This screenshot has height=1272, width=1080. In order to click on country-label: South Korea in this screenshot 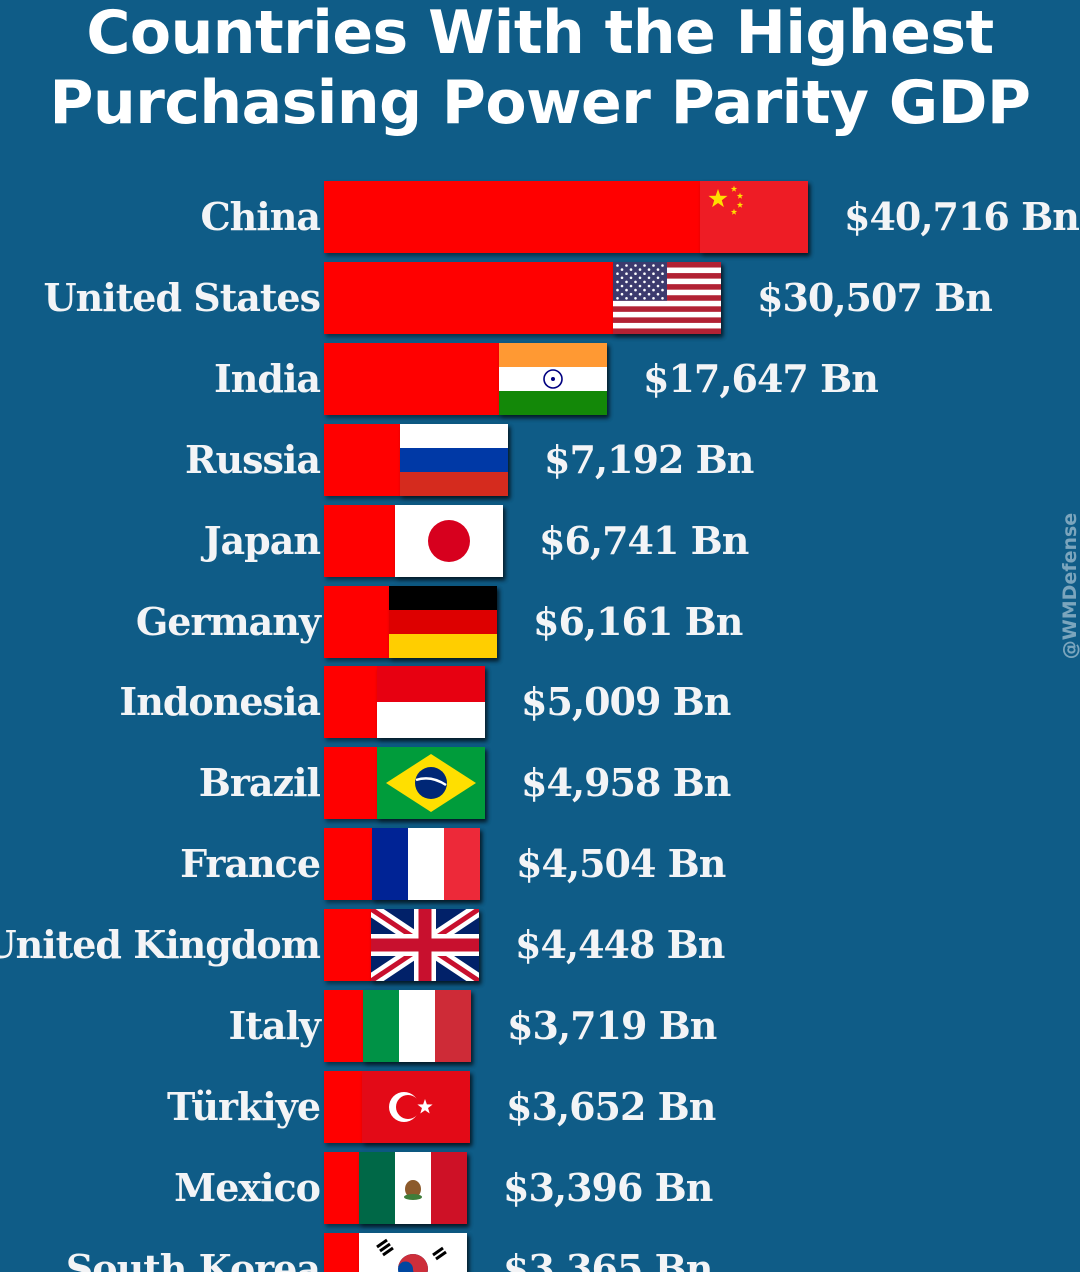, I will do `click(193, 1258)`.